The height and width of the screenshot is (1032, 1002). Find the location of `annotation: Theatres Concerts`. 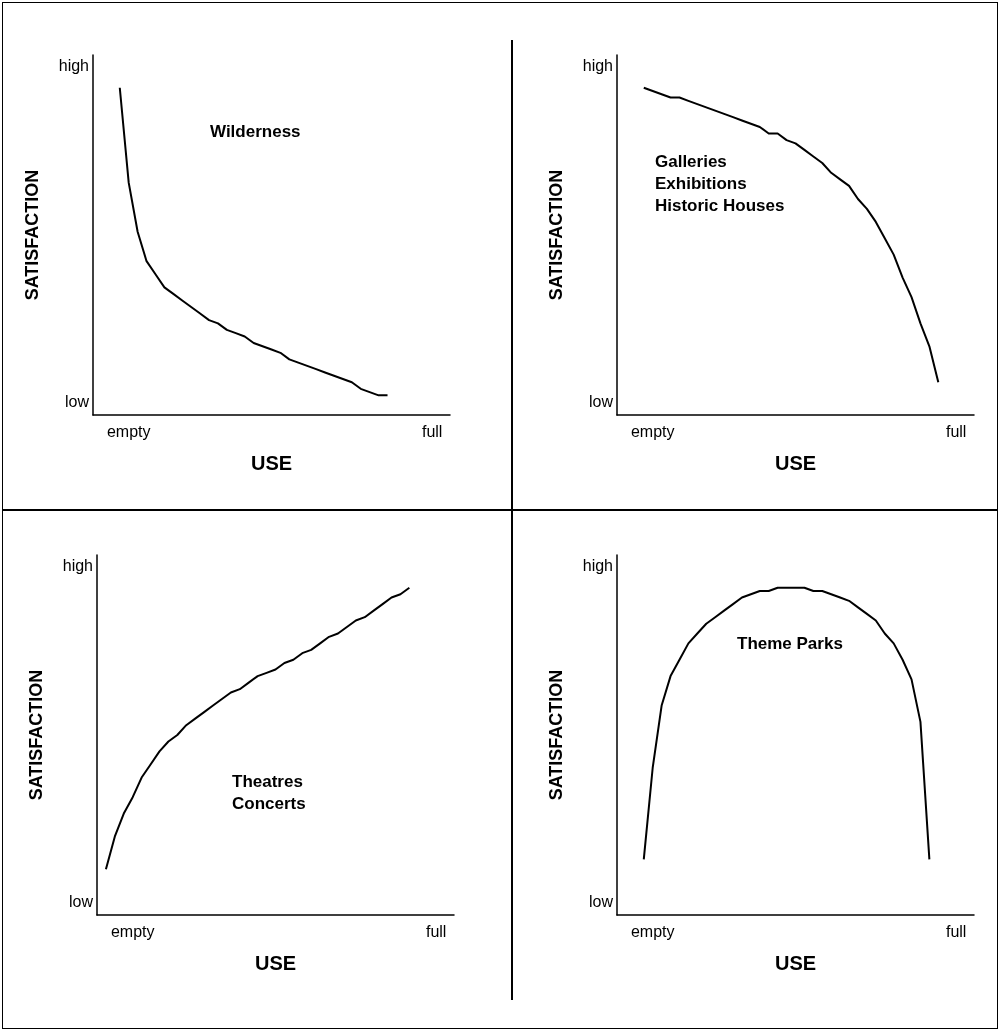

annotation: Theatres Concerts is located at coordinates (269, 792).